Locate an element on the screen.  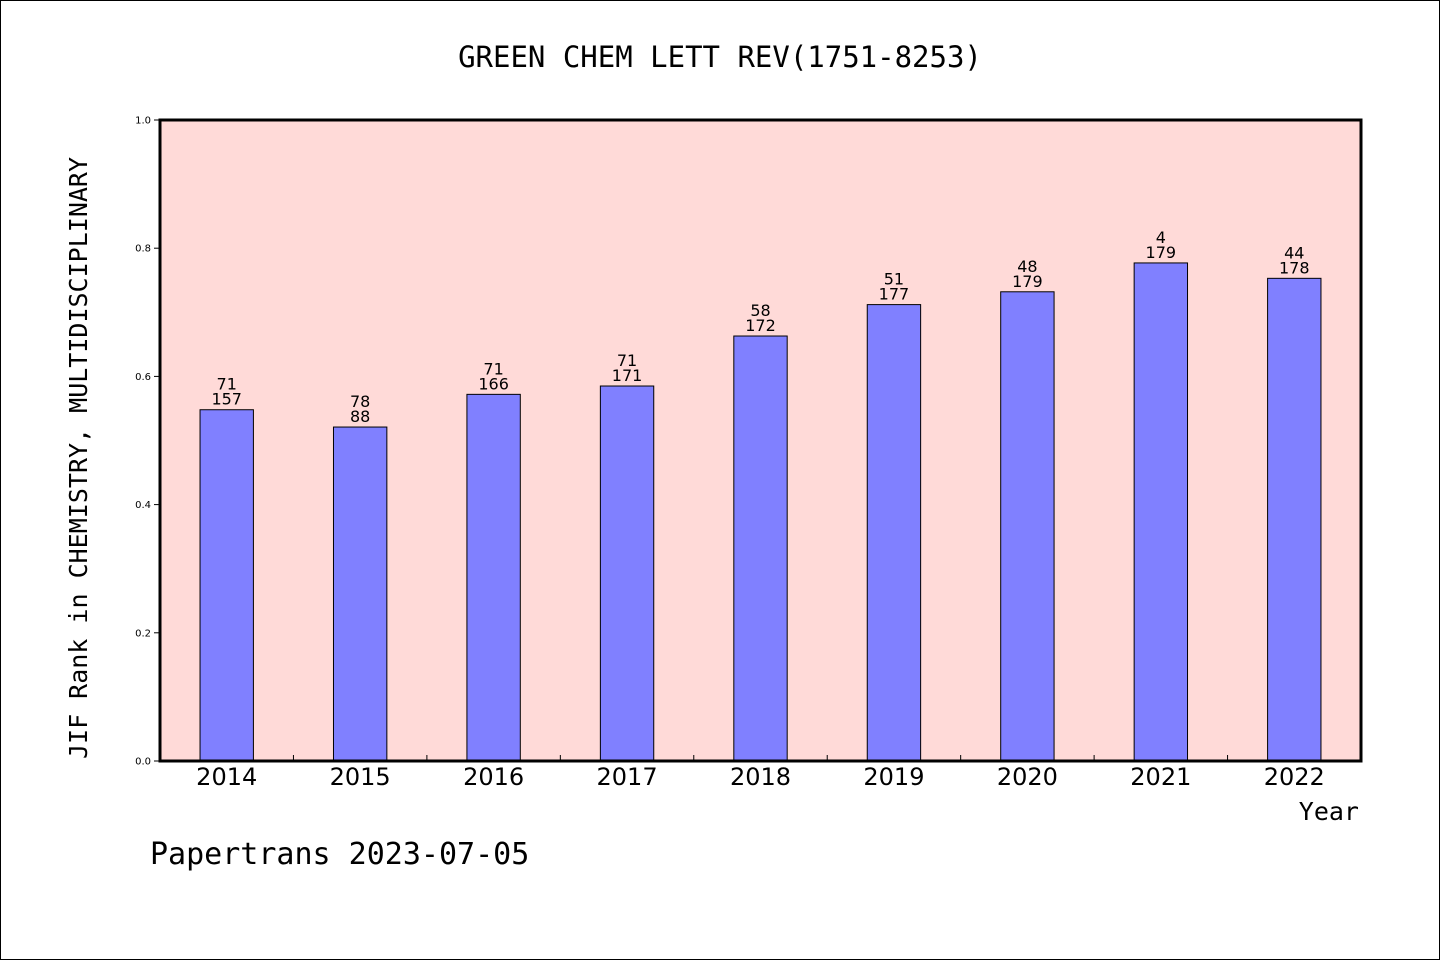
bar-rank-label-2015: 78 is located at coordinates (360, 401).